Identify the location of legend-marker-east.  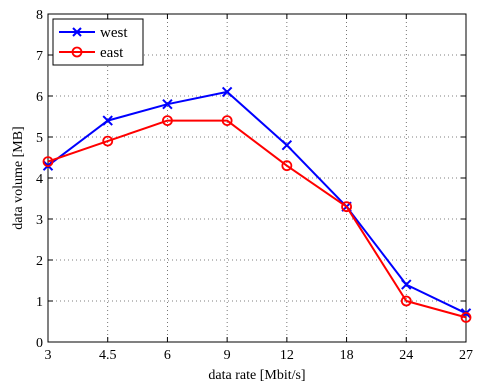
(77, 52).